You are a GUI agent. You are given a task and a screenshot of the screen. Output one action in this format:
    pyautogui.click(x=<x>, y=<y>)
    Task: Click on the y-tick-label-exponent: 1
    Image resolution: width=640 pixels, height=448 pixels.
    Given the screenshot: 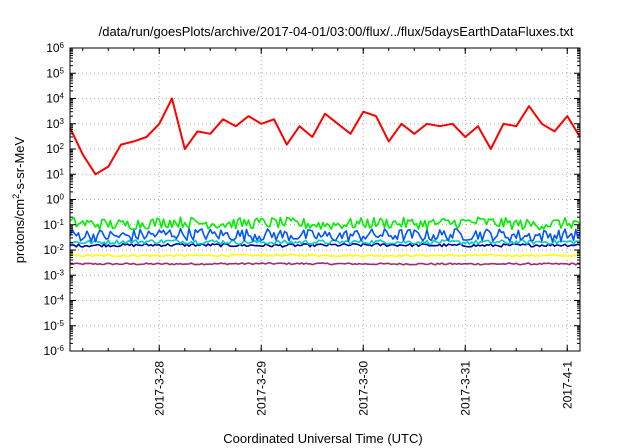 What is the action you would take?
    pyautogui.click(x=62, y=171)
    